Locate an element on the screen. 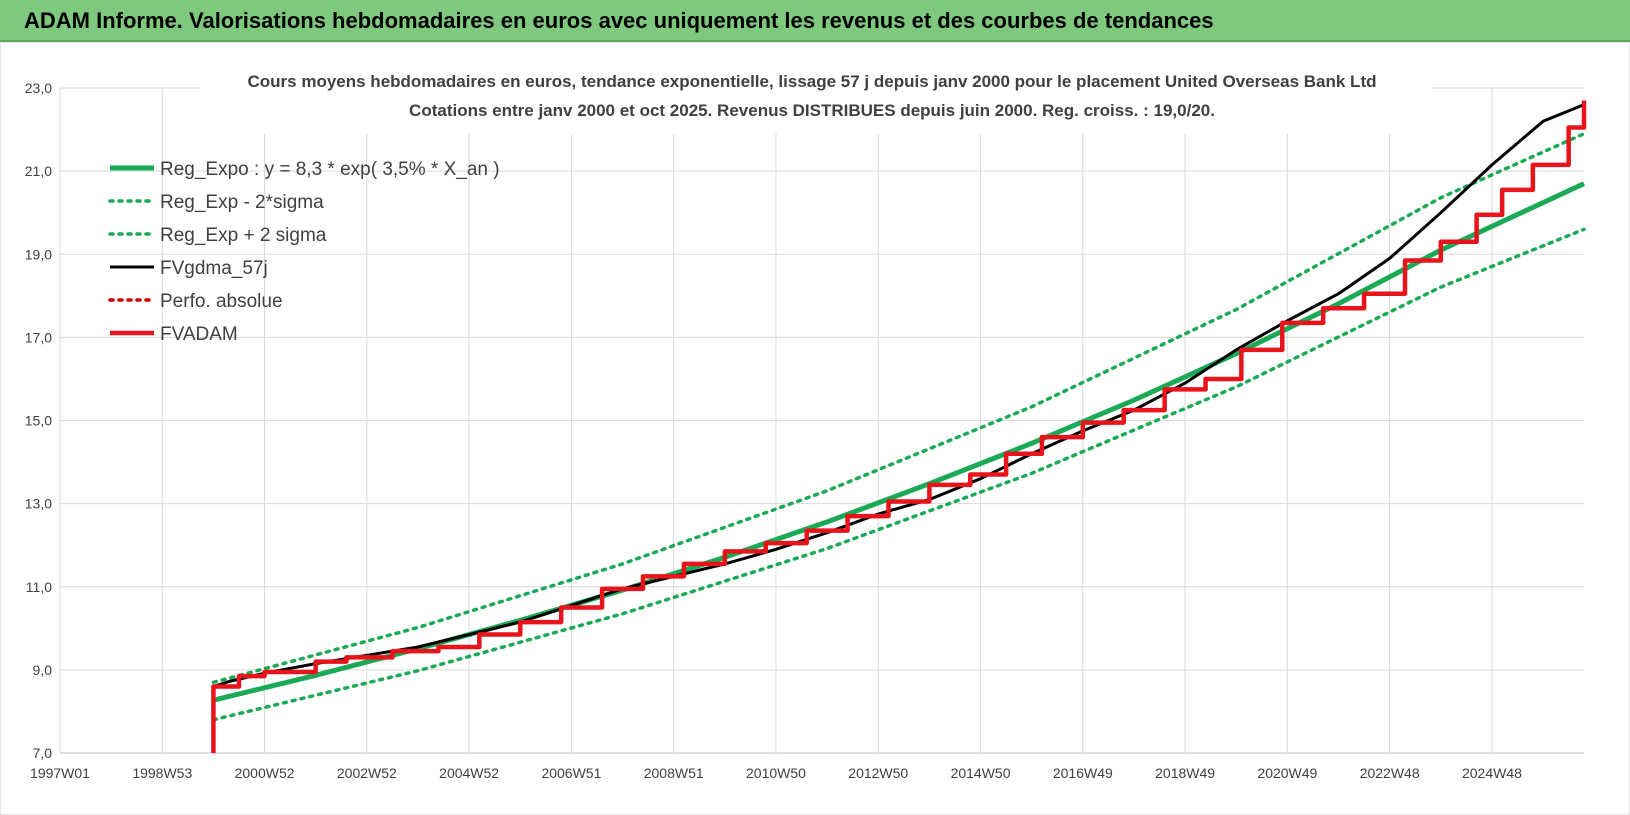 This screenshot has height=815, width=1630. x-tick-label: 2024W48 is located at coordinates (1492, 773).